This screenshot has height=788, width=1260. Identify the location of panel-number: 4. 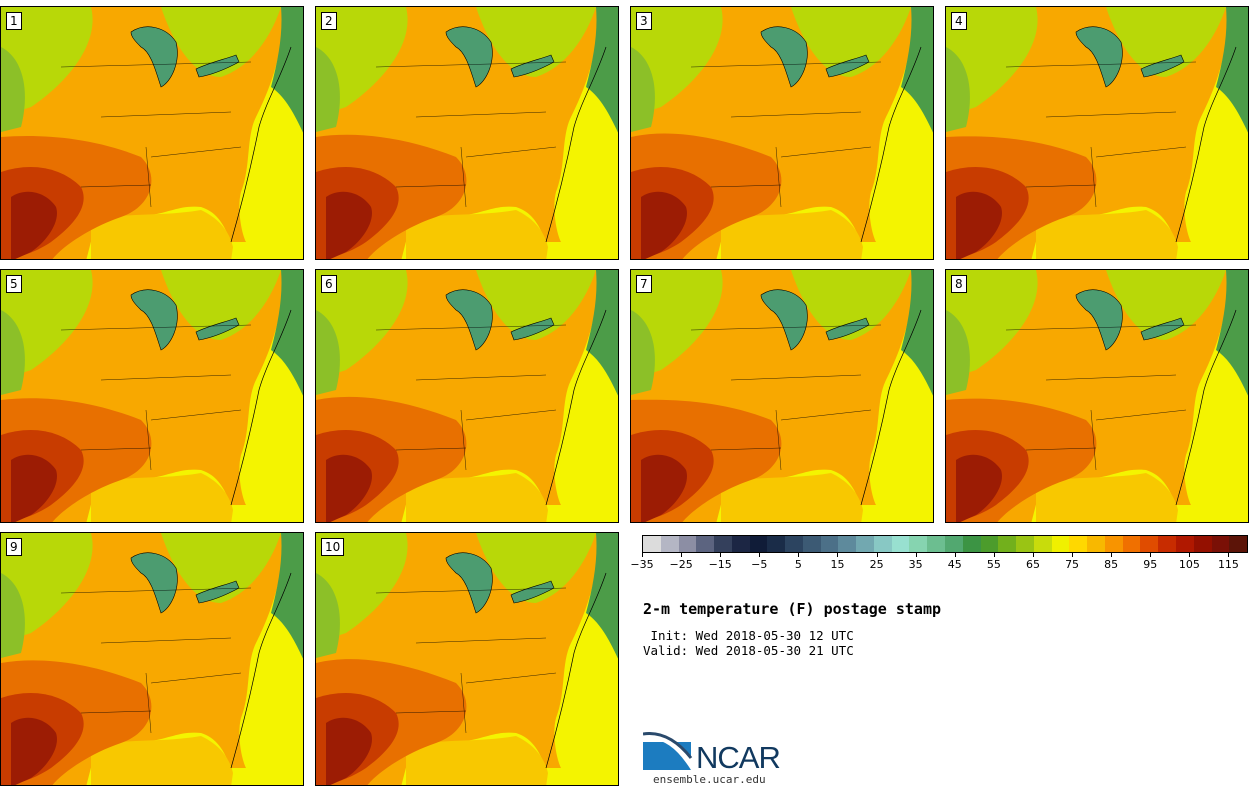
(959, 21).